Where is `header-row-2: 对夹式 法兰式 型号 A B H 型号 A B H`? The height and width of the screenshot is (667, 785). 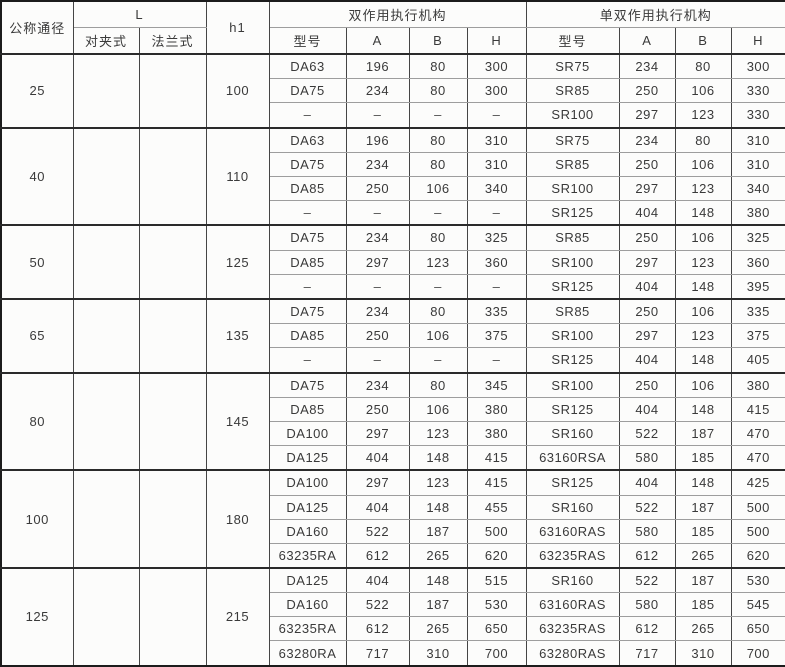
header-row-2: 对夹式 法兰式 型号 A B H 型号 A B H is located at coordinates (393, 41).